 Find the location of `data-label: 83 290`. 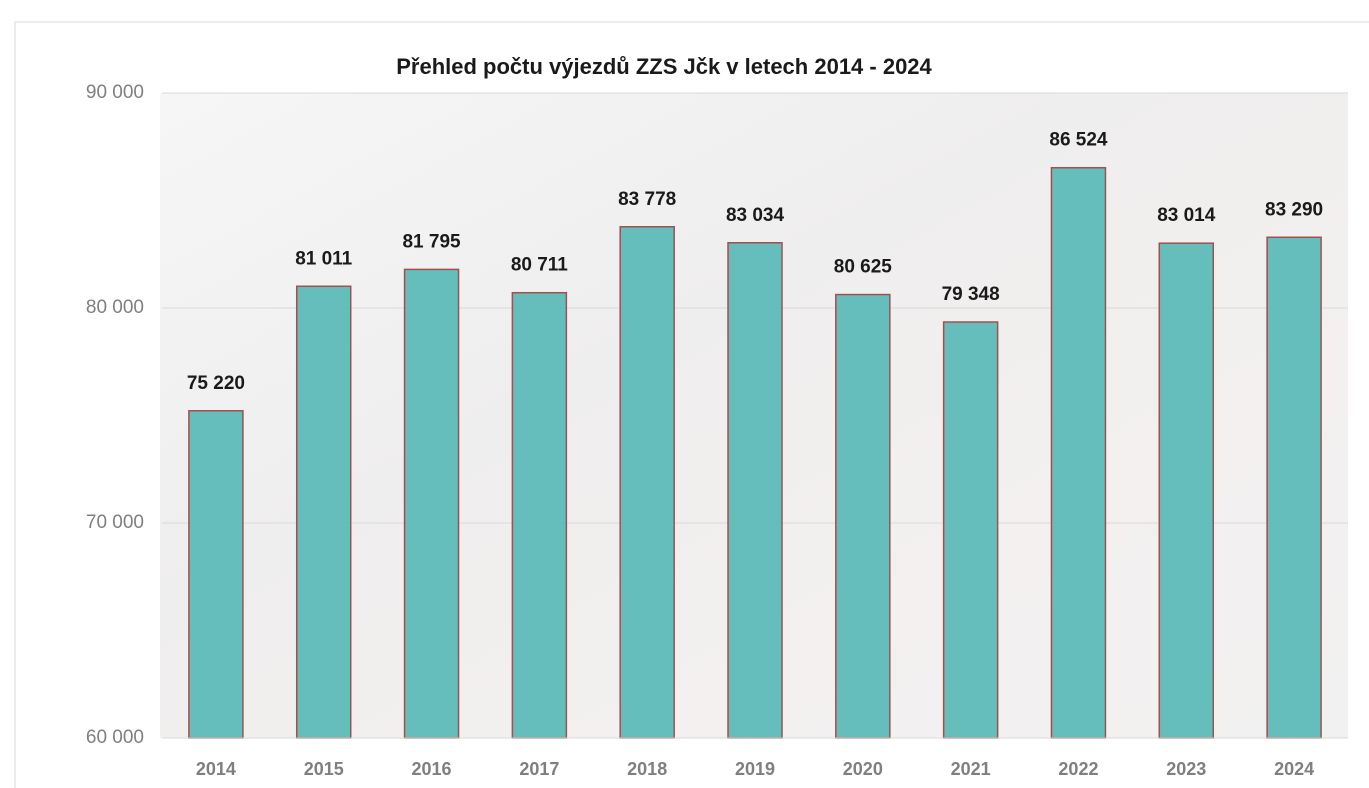

data-label: 83 290 is located at coordinates (1294, 209).